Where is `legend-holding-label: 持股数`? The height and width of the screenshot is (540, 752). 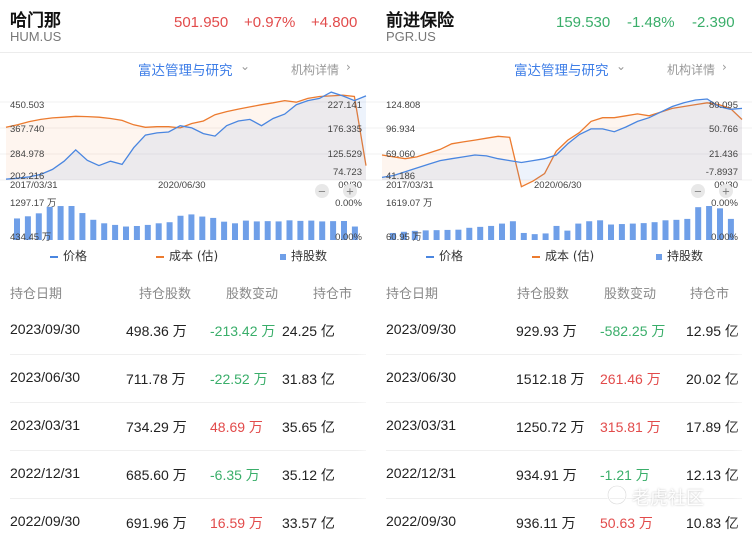
legend-holding-label: 持股数 is located at coordinates (685, 256).